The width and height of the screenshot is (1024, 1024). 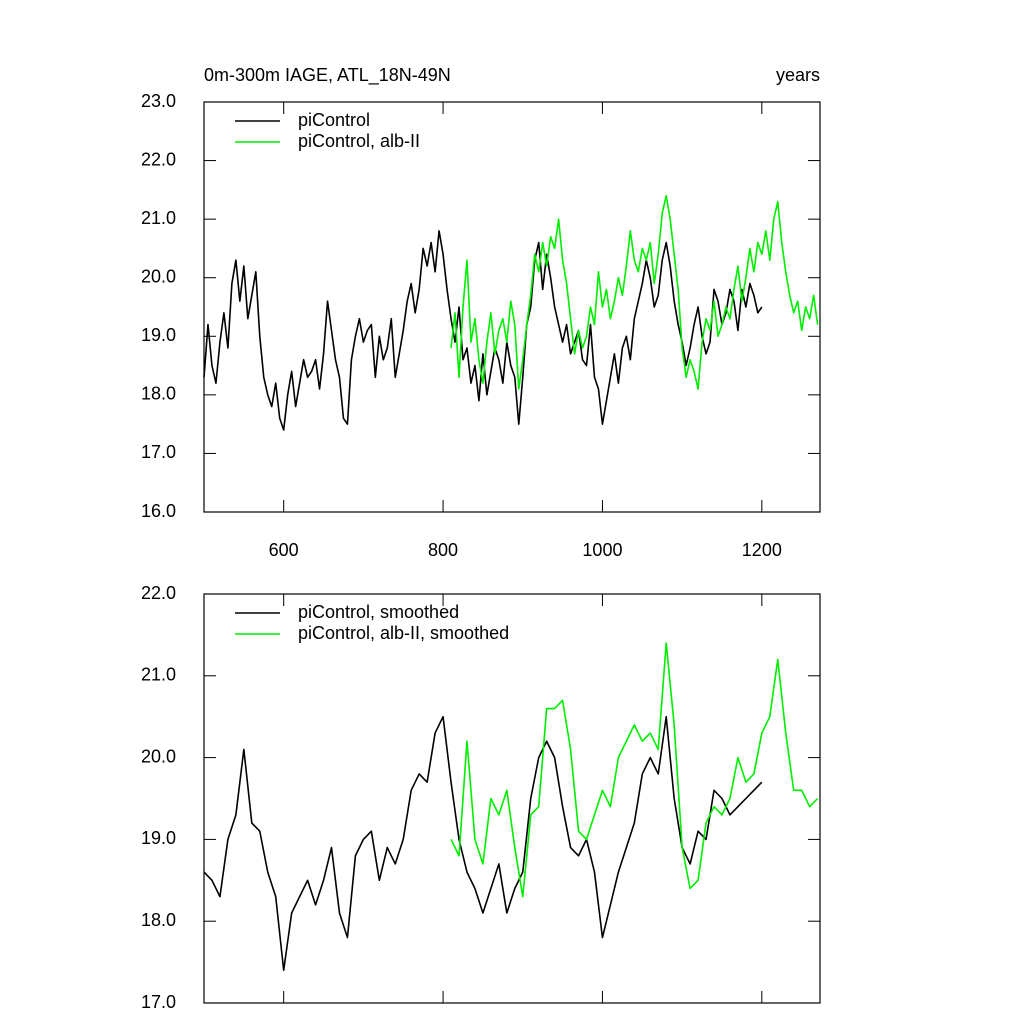 I want to click on legend-label: piControl, alb-II, so click(x=359, y=141).